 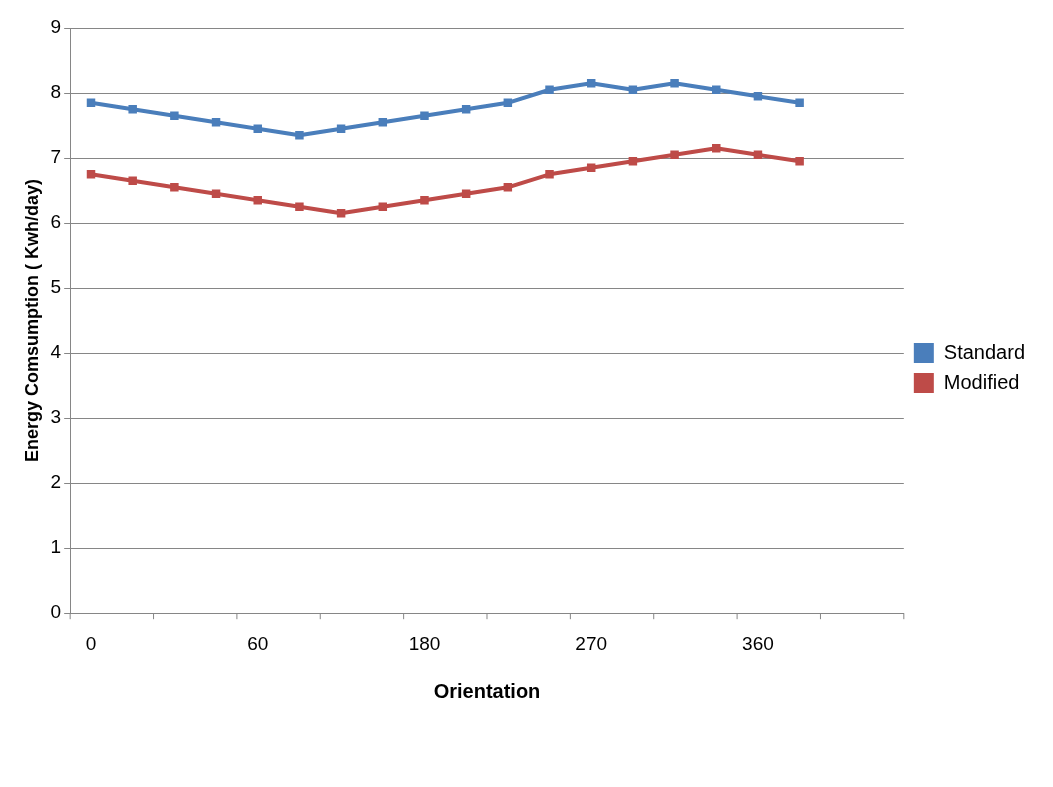 I want to click on y-tick-label: 2, so click(x=56, y=482).